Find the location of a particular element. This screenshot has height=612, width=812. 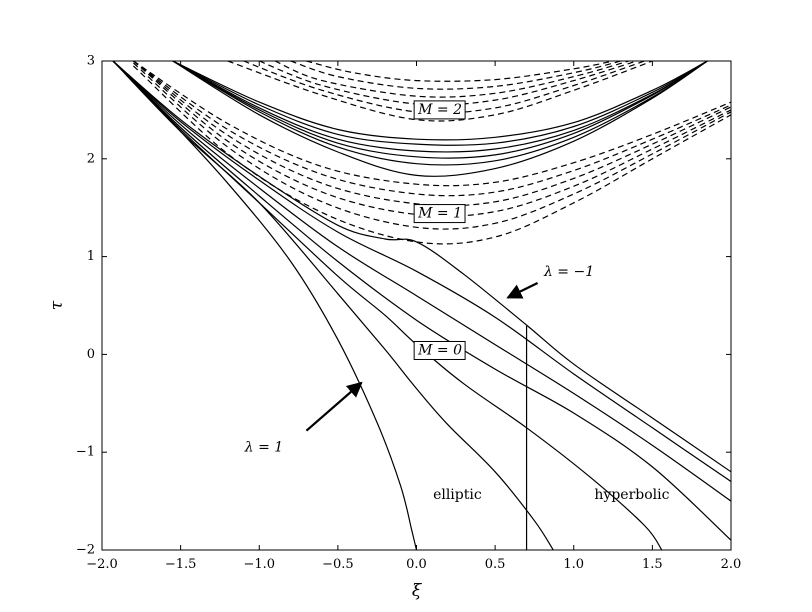

y-tick-label: 3 is located at coordinates (91, 61).